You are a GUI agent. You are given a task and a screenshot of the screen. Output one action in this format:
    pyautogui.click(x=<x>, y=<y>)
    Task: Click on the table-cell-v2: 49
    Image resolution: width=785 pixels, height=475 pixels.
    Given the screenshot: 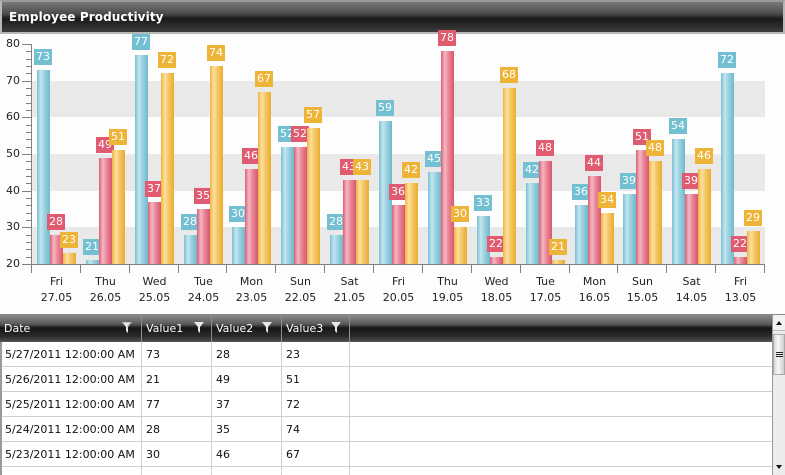 What is the action you would take?
    pyautogui.click(x=247, y=379)
    